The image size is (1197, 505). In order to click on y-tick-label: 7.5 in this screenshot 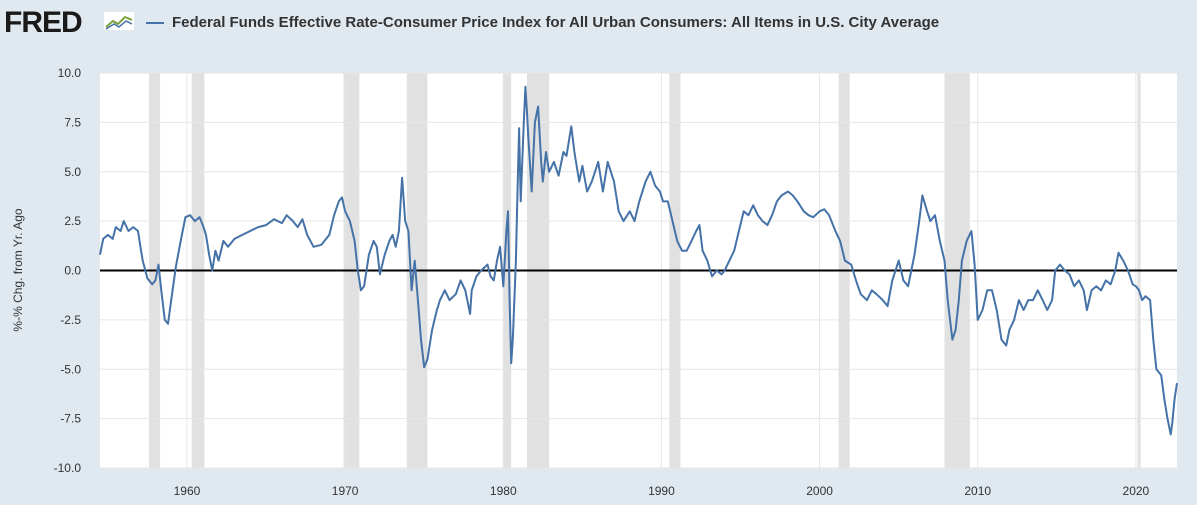, I will do `click(72, 122)`.